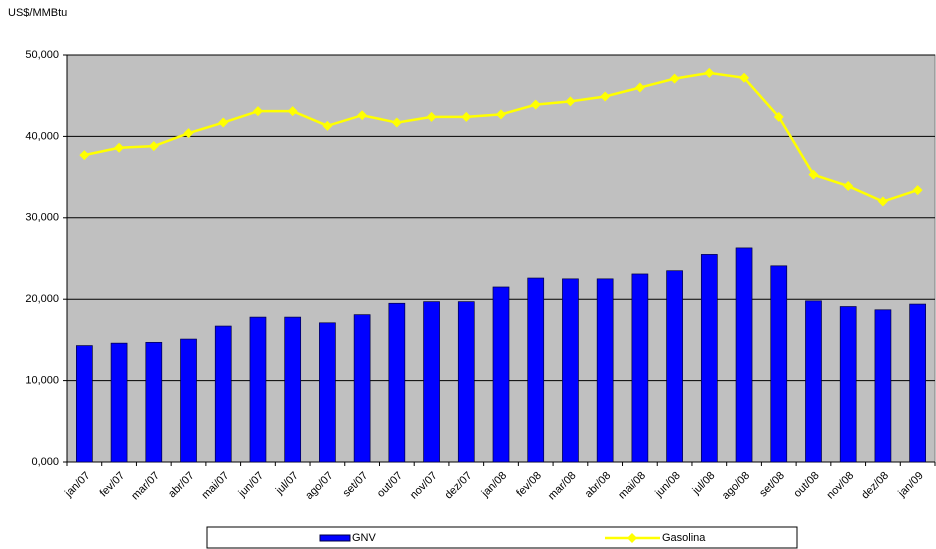 The height and width of the screenshot is (549, 936). Describe the element at coordinates (529, 485) in the screenshot. I see `x-tick-label: fev/08` at that location.